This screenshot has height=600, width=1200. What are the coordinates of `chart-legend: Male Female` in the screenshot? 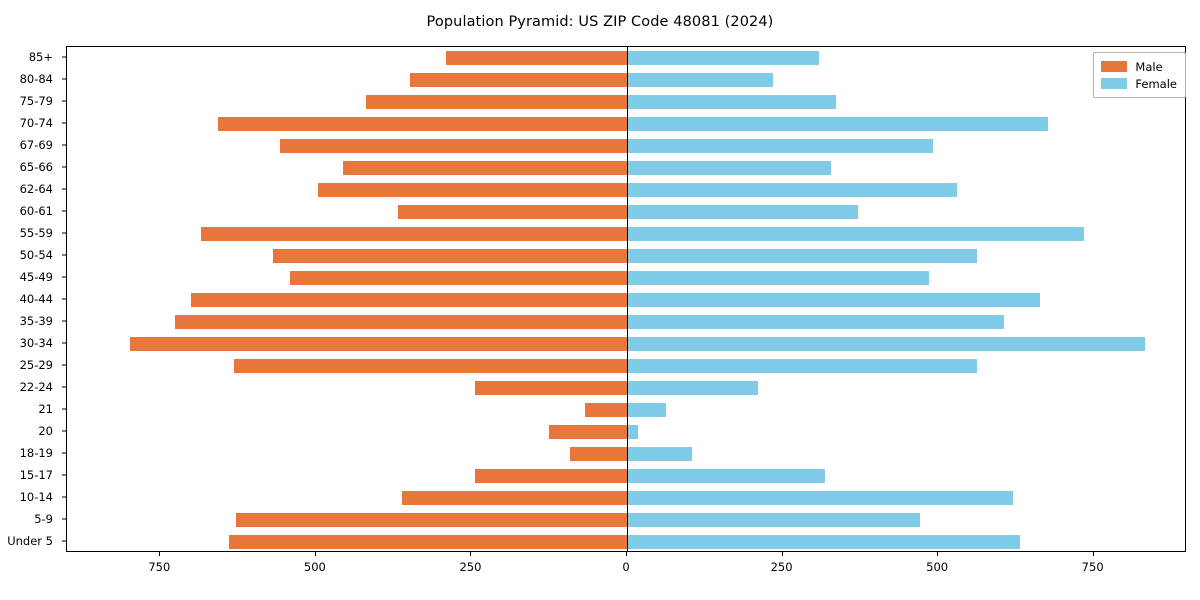 It's located at (1139, 75).